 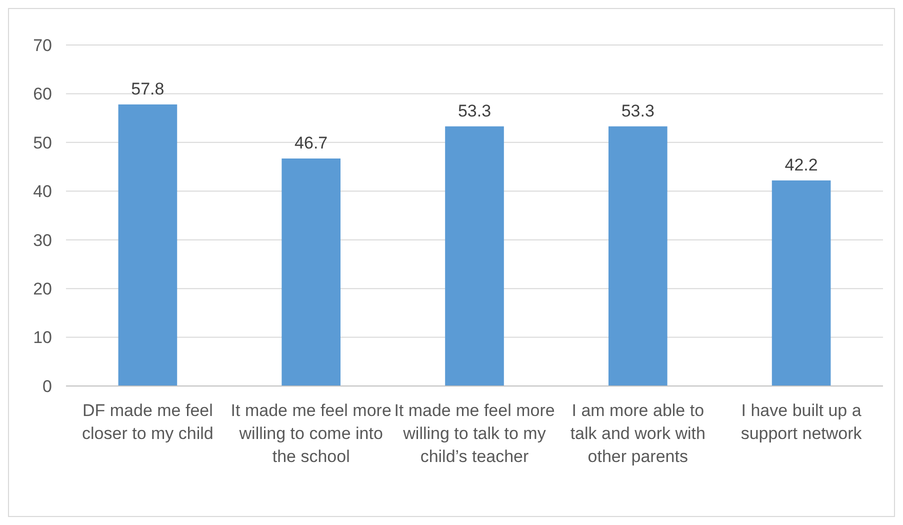 I want to click on y-tick-label: 20, so click(x=42, y=289).